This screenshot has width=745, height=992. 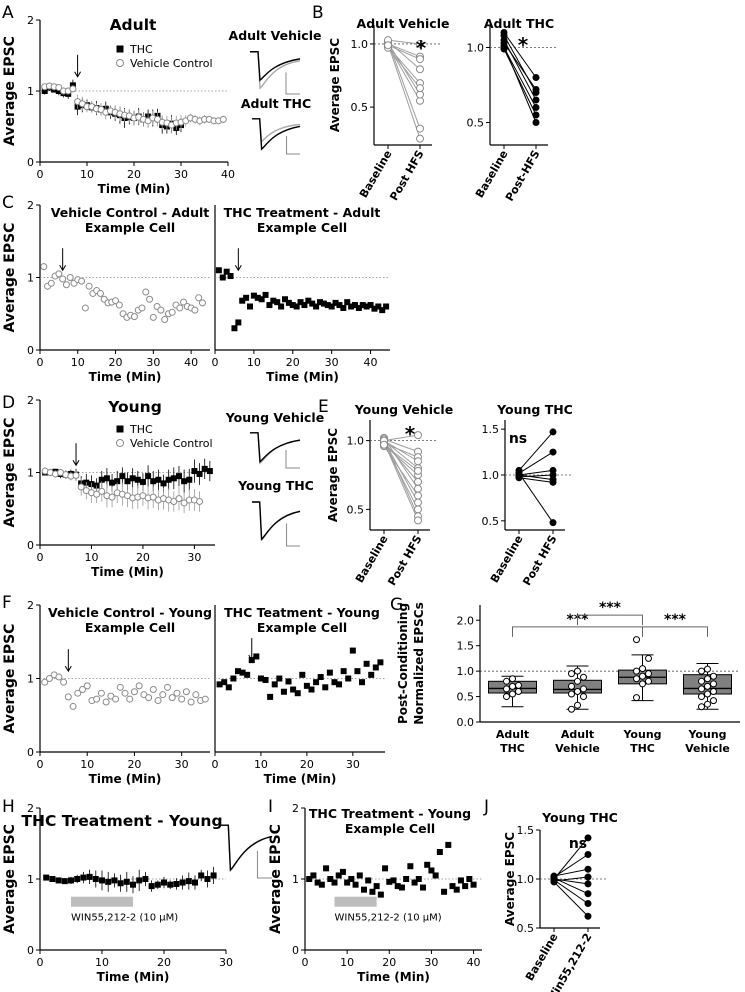 What do you see at coordinates (264, 865) in the screenshot?
I see `scale-bar` at bounding box center [264, 865].